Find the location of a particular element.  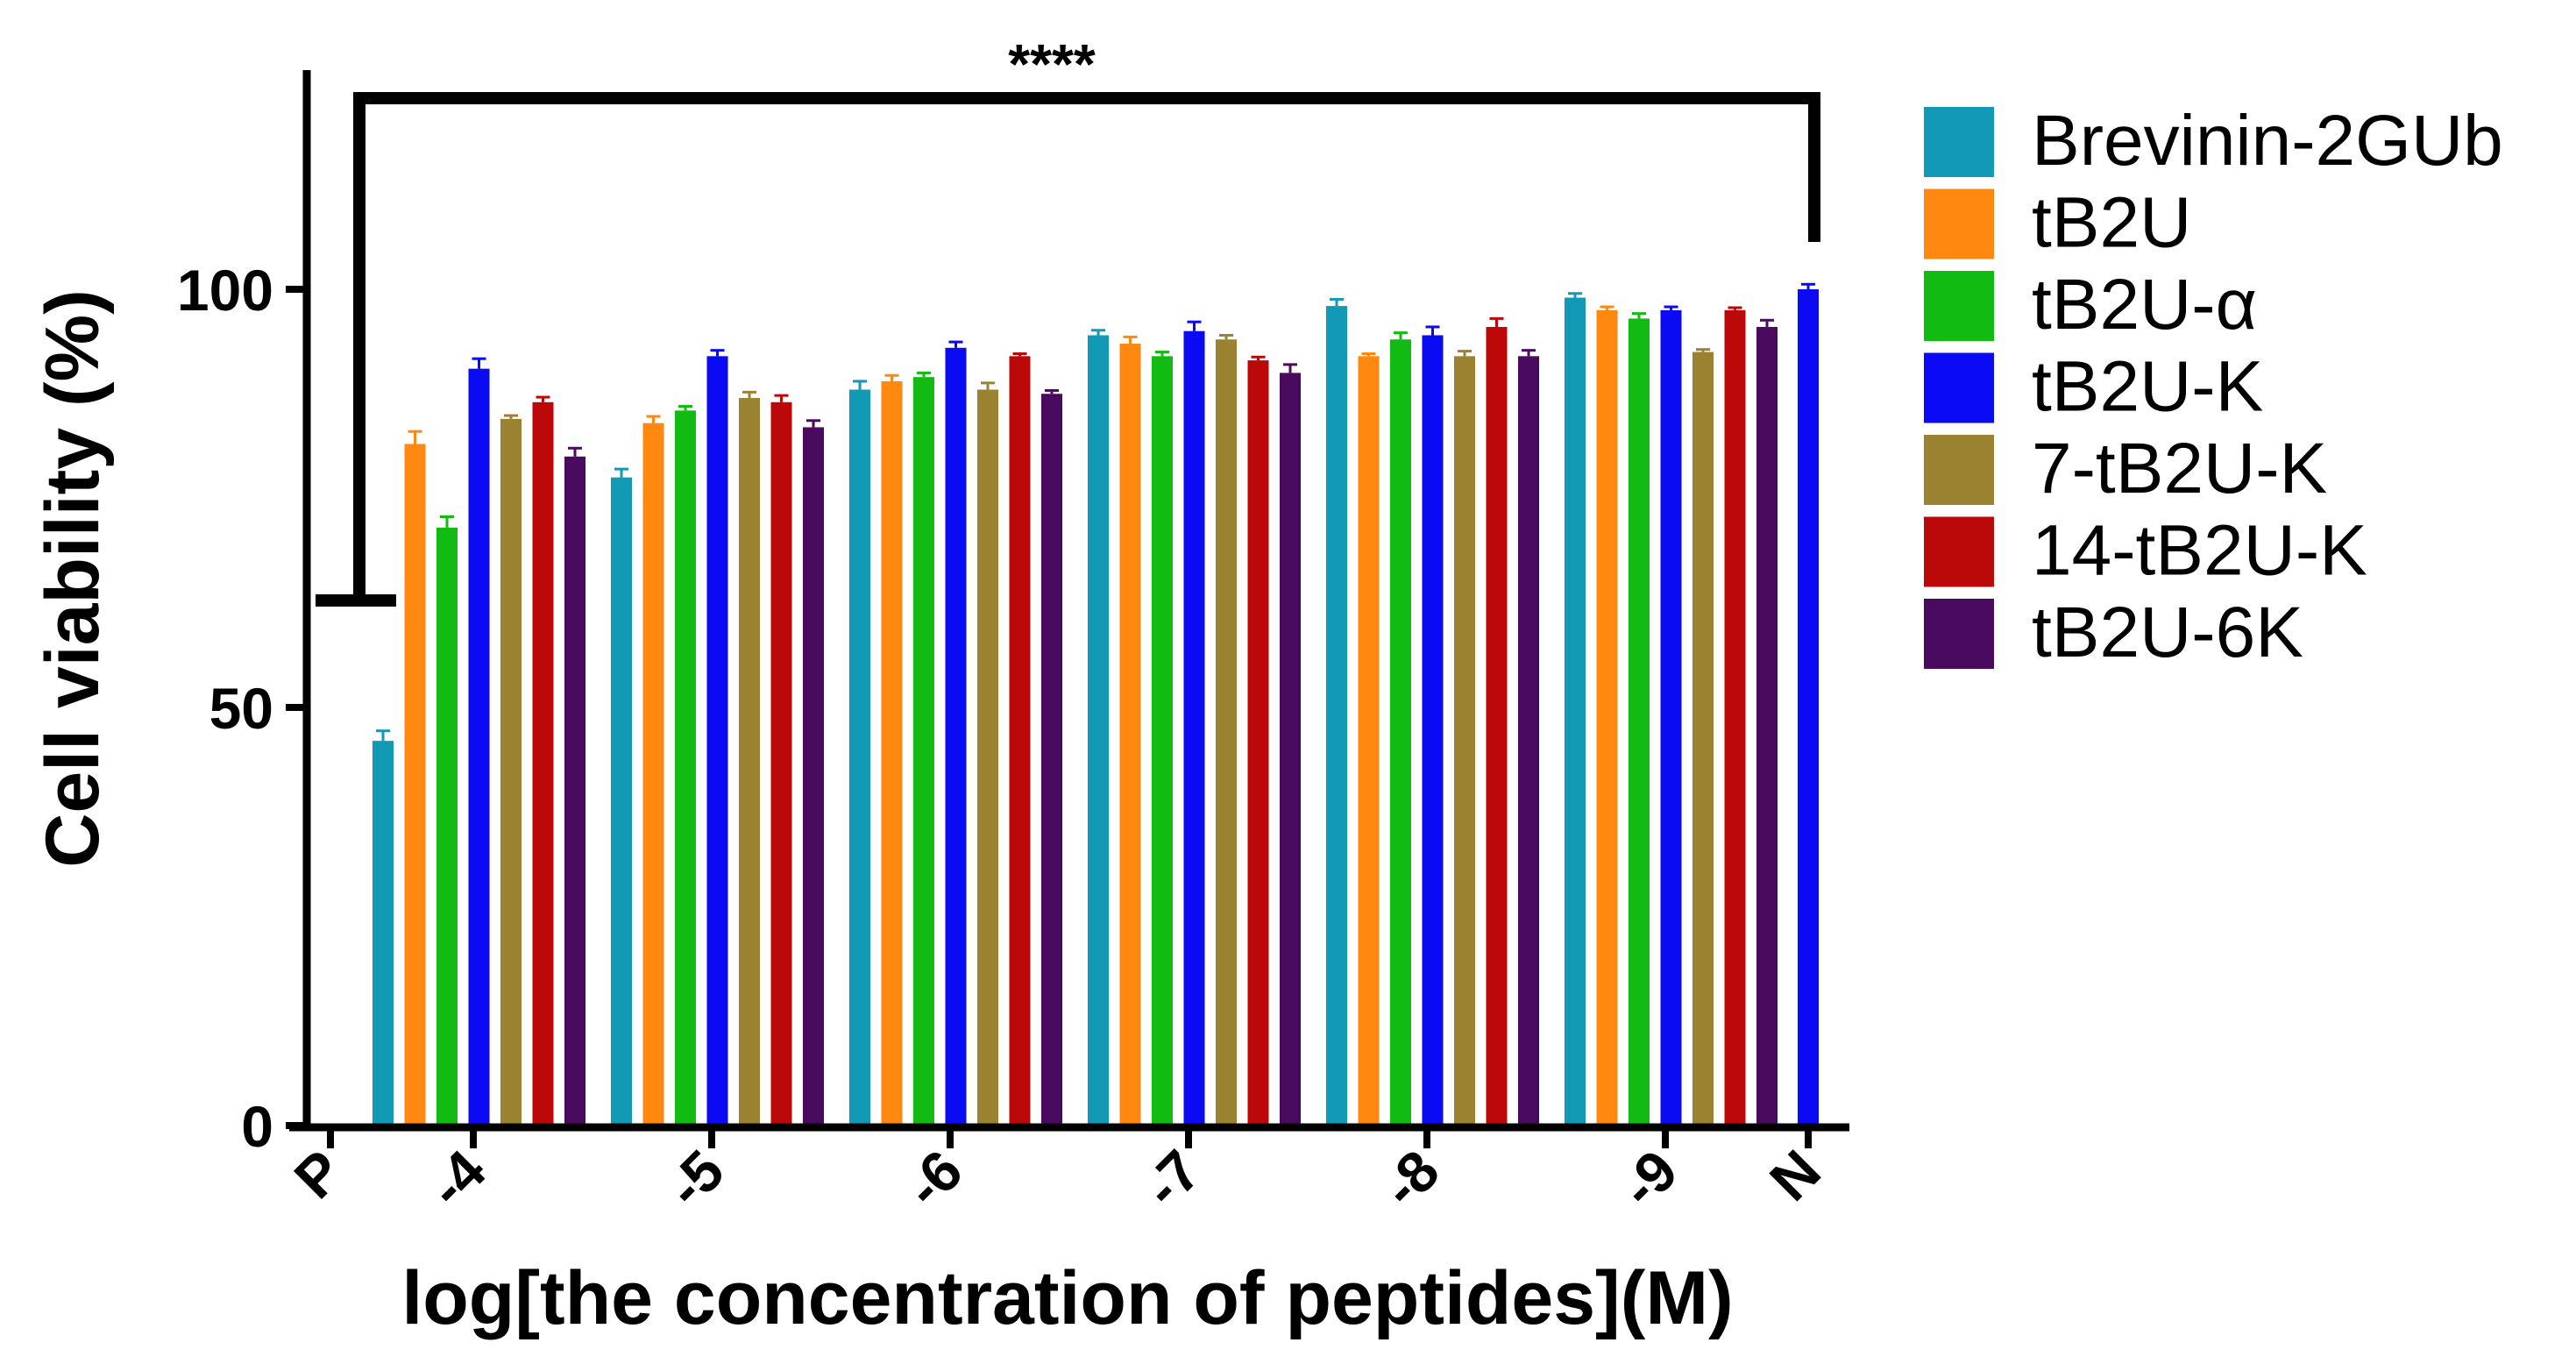

y-tick-label: 50 is located at coordinates (241, 708).